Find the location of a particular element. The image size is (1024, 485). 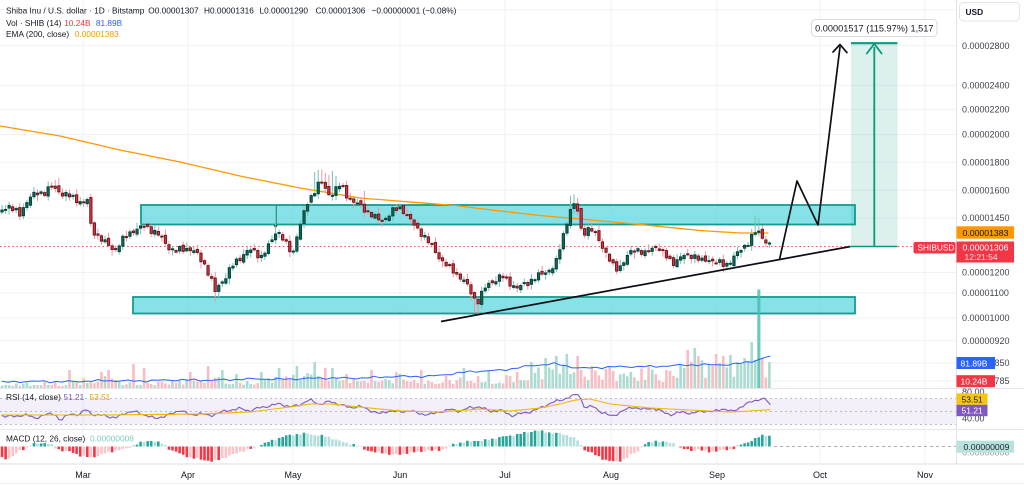

svg-text: 40.00 is located at coordinates (973, 419).